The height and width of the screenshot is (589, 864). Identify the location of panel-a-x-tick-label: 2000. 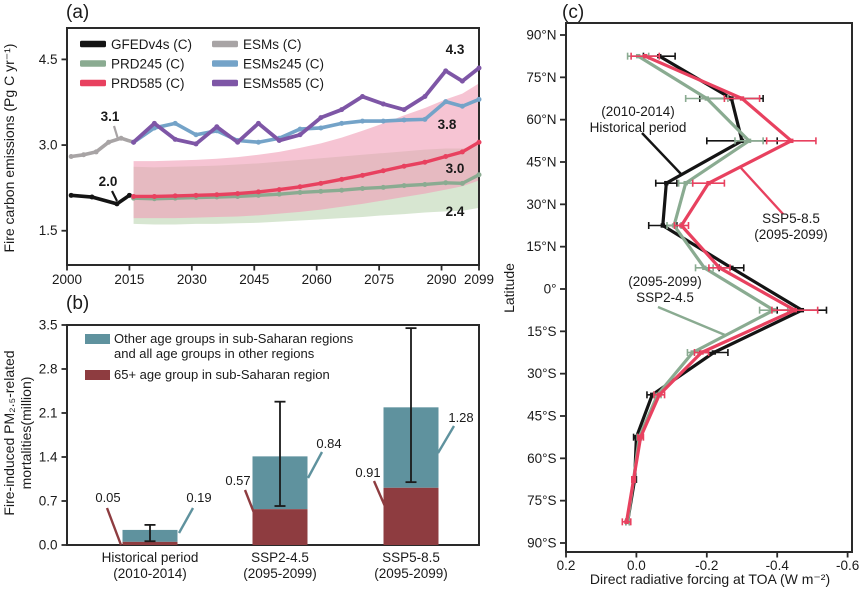
(67, 279).